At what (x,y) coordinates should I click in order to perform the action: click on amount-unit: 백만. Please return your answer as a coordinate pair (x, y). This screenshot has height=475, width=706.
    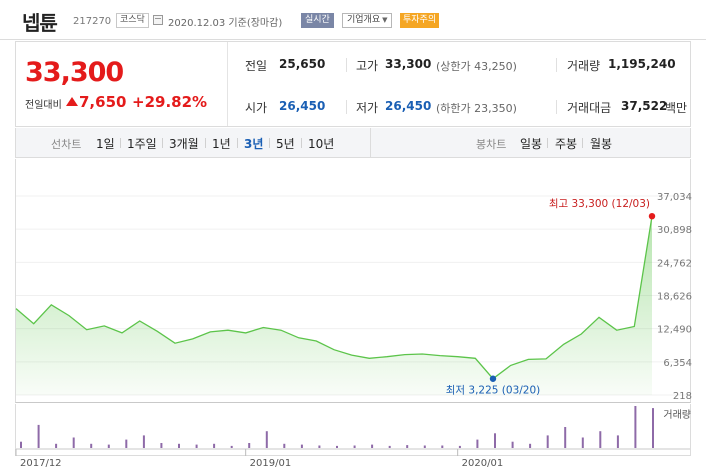
    Looking at the image, I should click on (676, 108).